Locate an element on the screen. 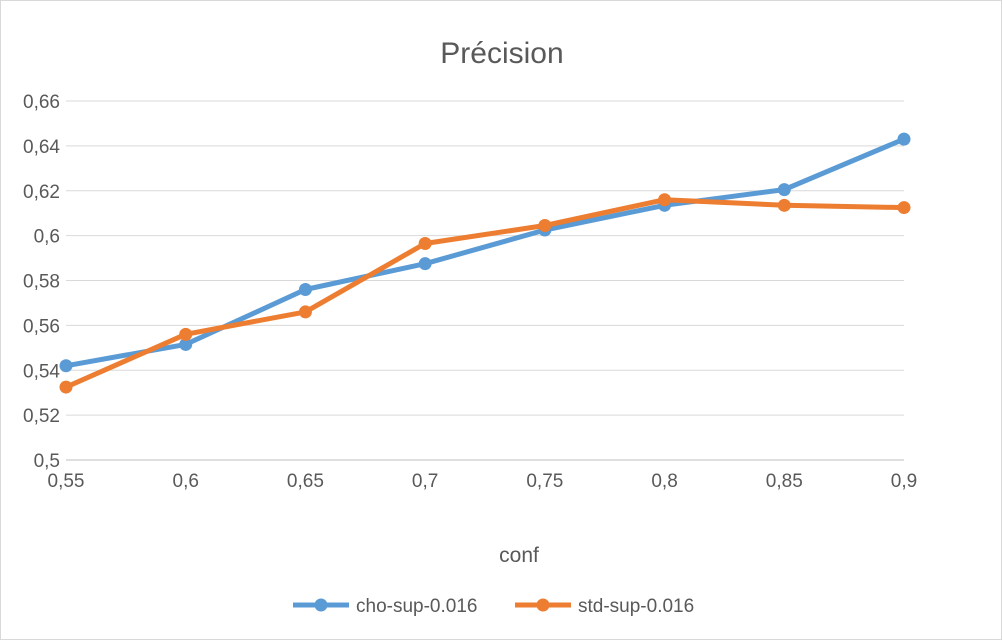  legend-item: std-sup-0.016 is located at coordinates (604, 606).